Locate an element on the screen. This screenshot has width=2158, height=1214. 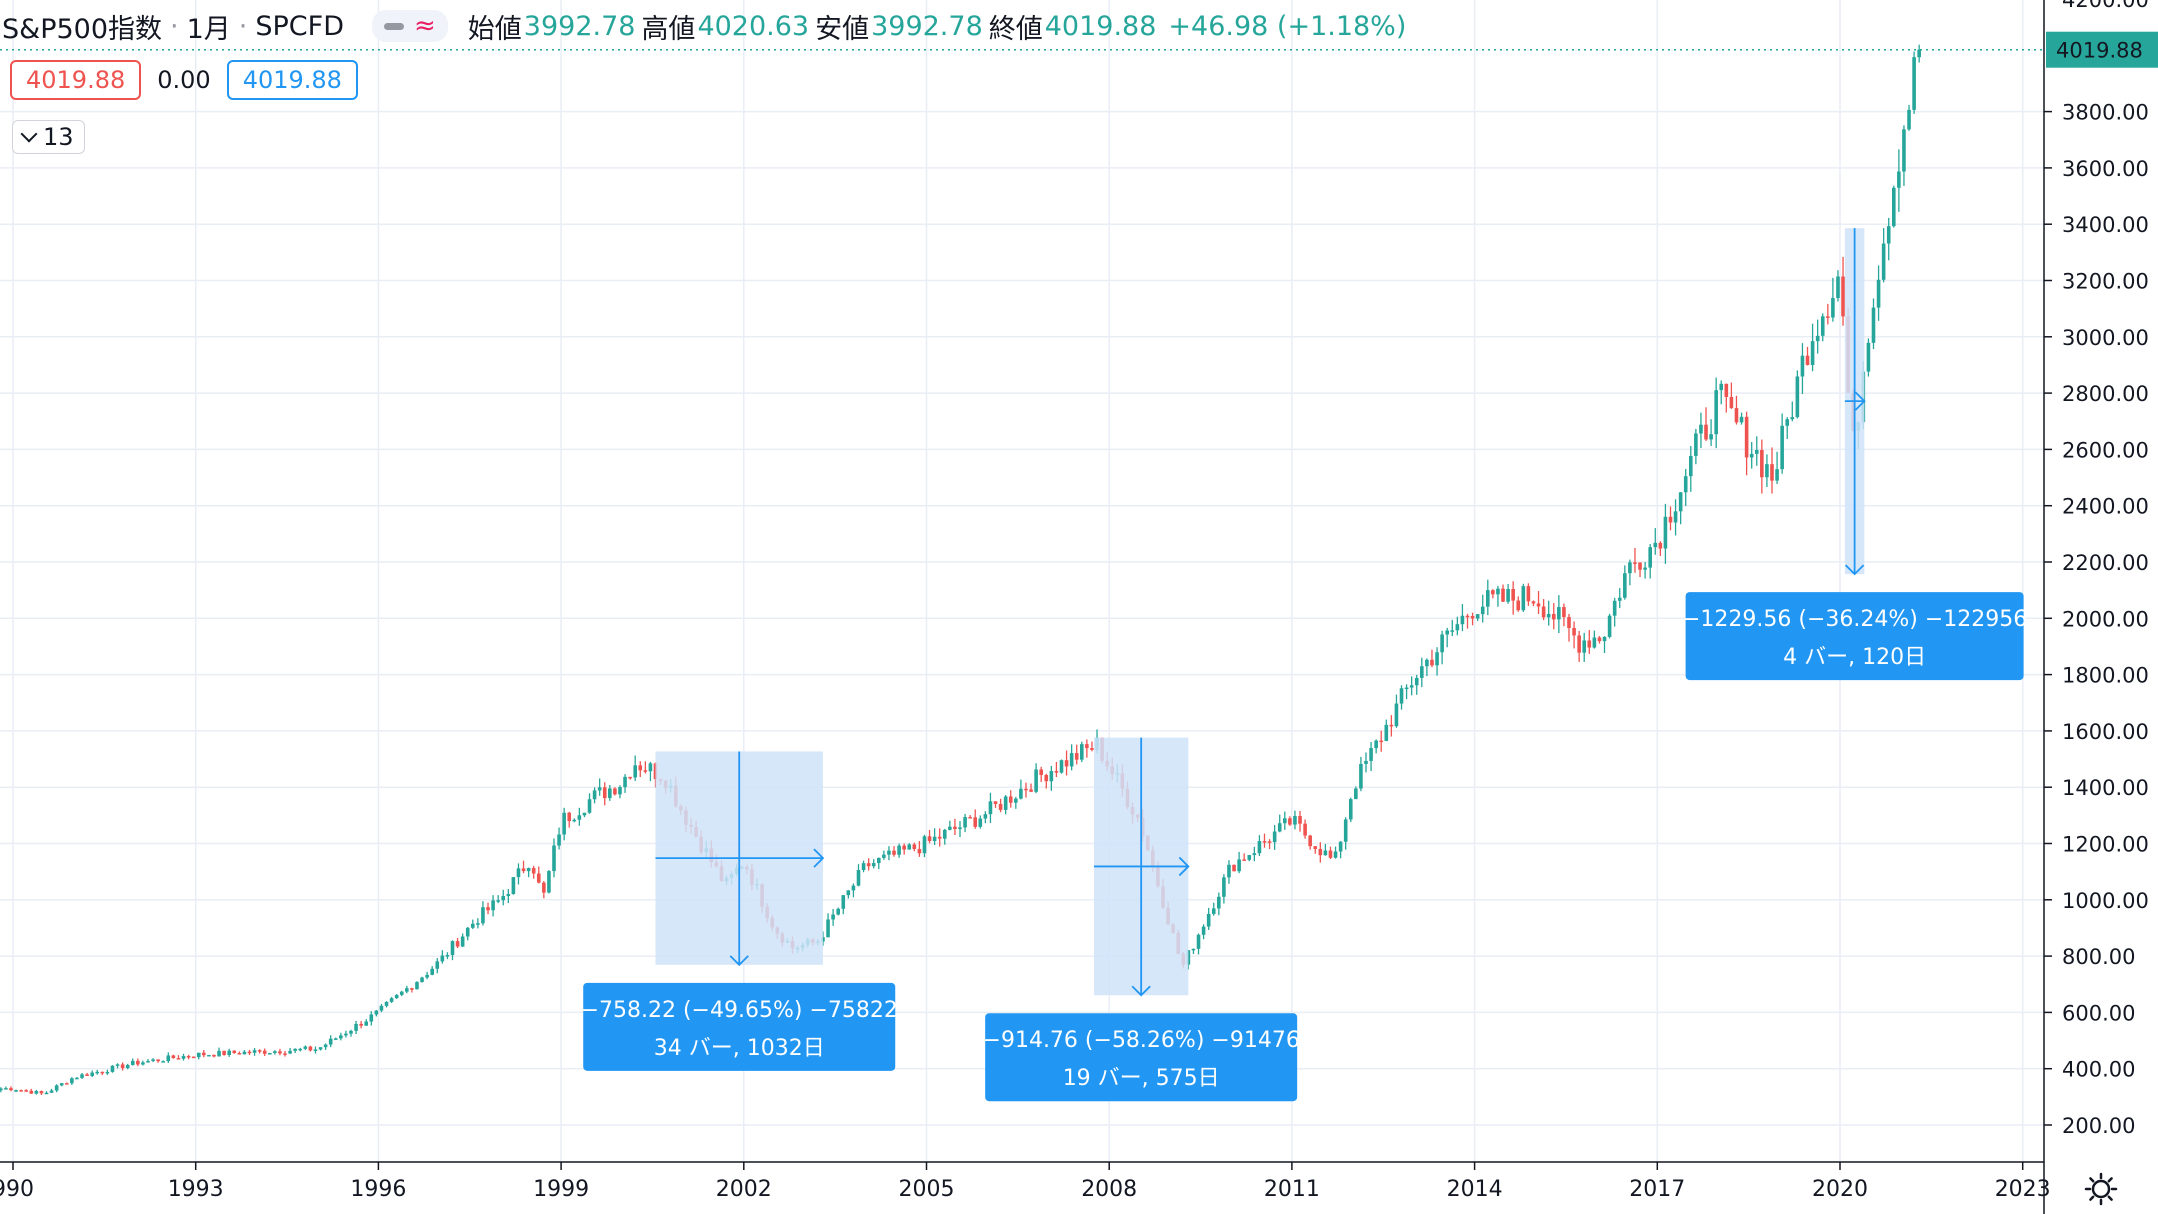
collapse-indicators-button: 13 is located at coordinates (48, 137).